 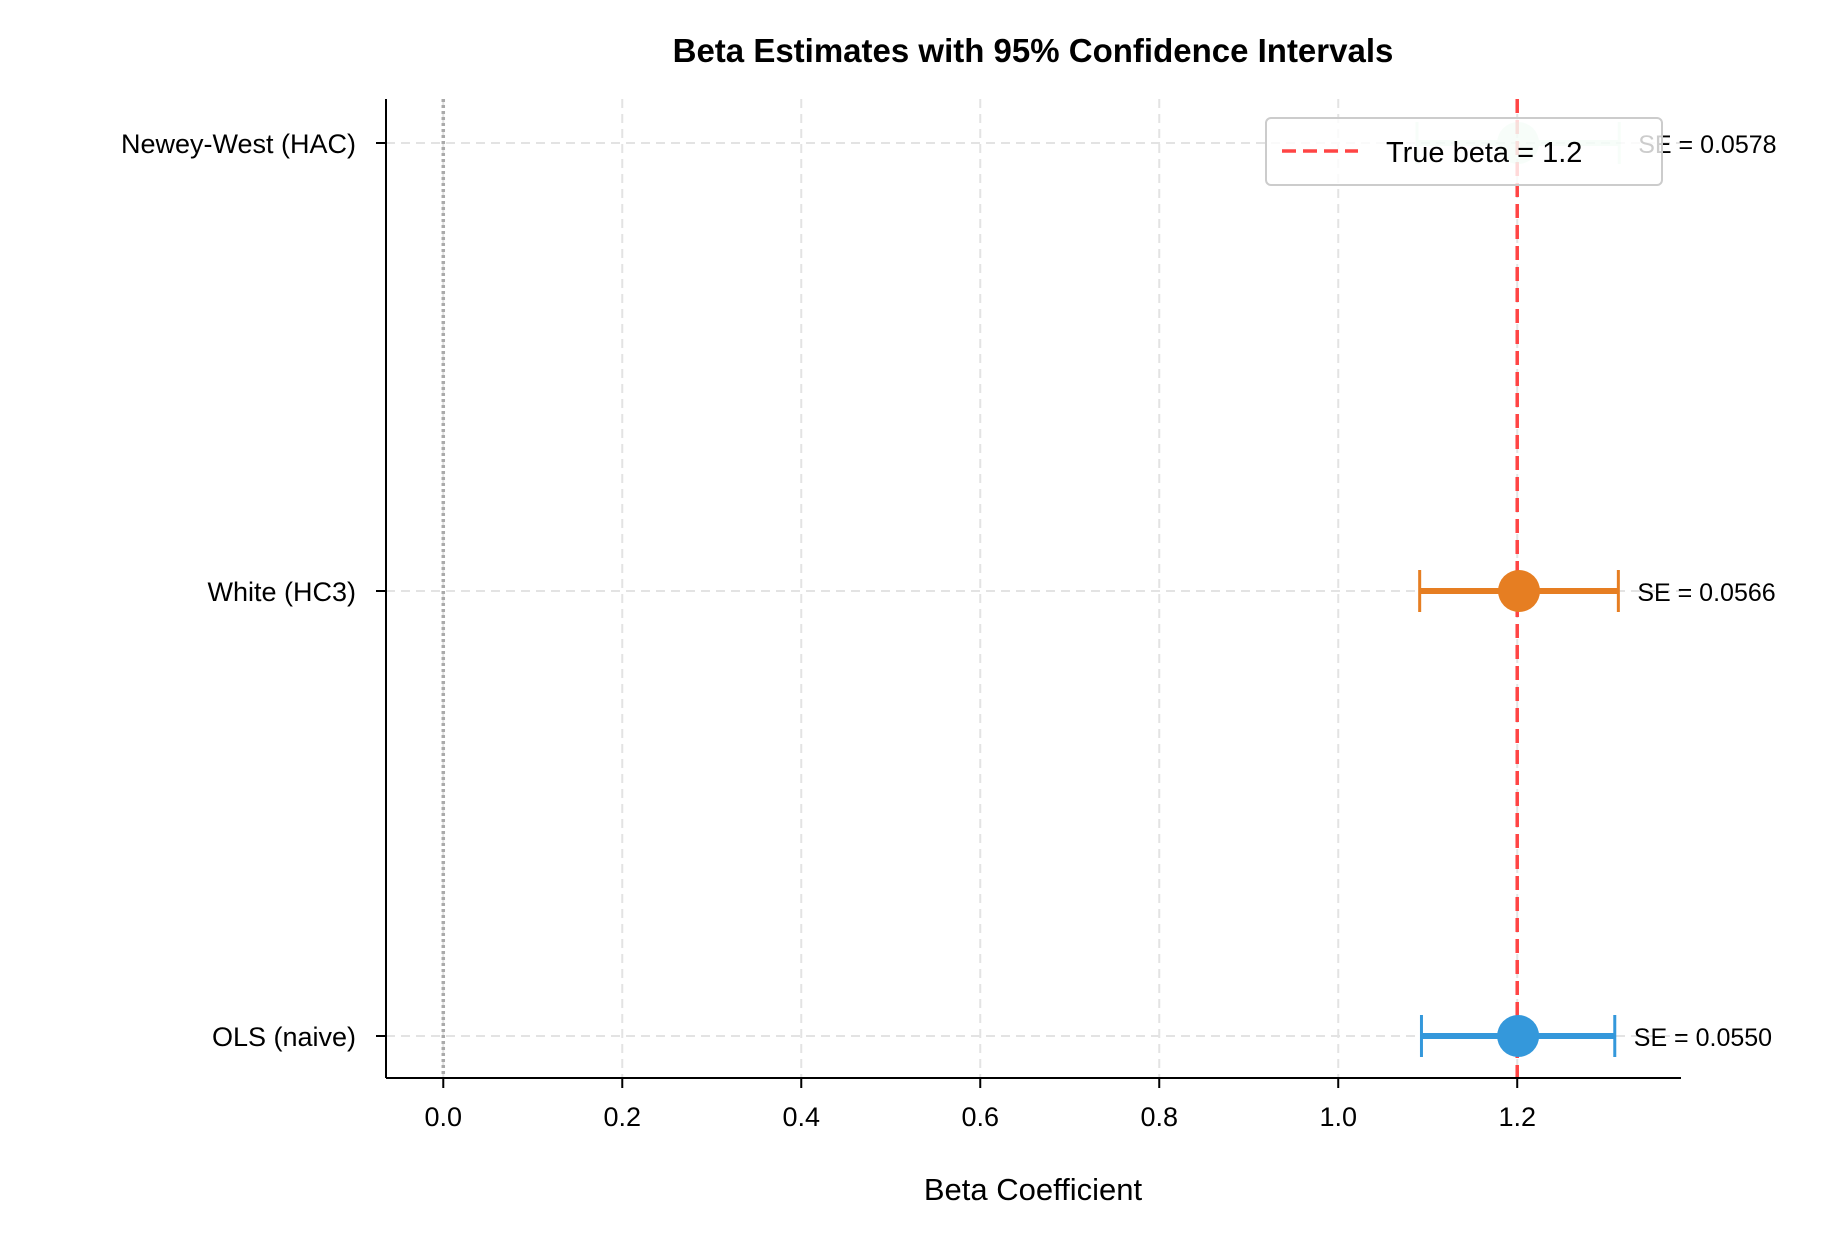 What do you see at coordinates (284, 1037) in the screenshot?
I see `y-tick-label: OLS (naive)` at bounding box center [284, 1037].